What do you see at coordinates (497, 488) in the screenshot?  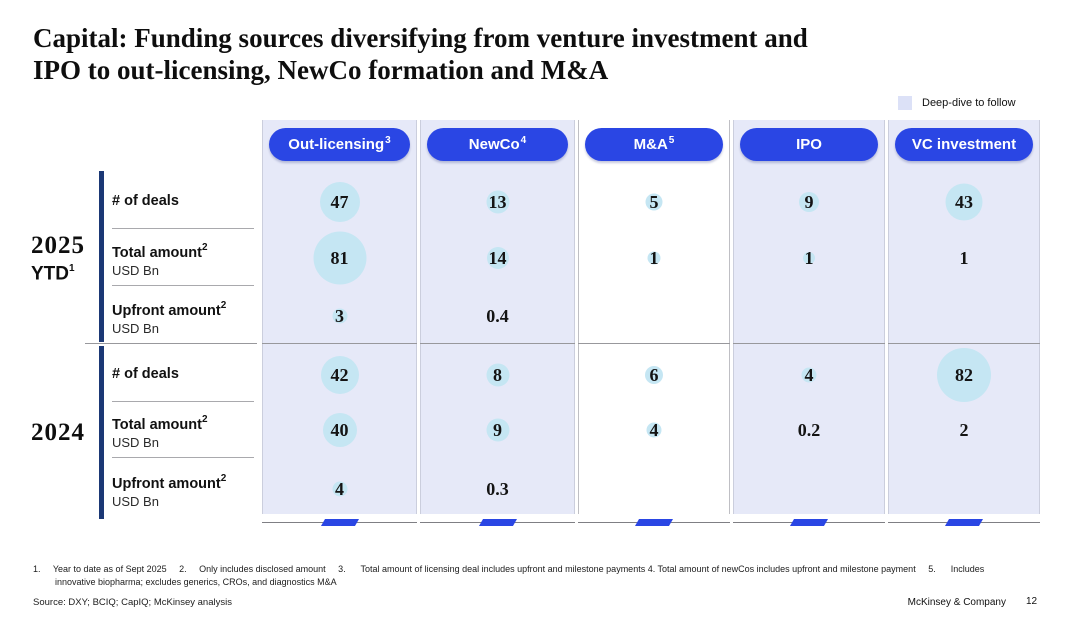 I see `value-label: 0.3` at bounding box center [497, 488].